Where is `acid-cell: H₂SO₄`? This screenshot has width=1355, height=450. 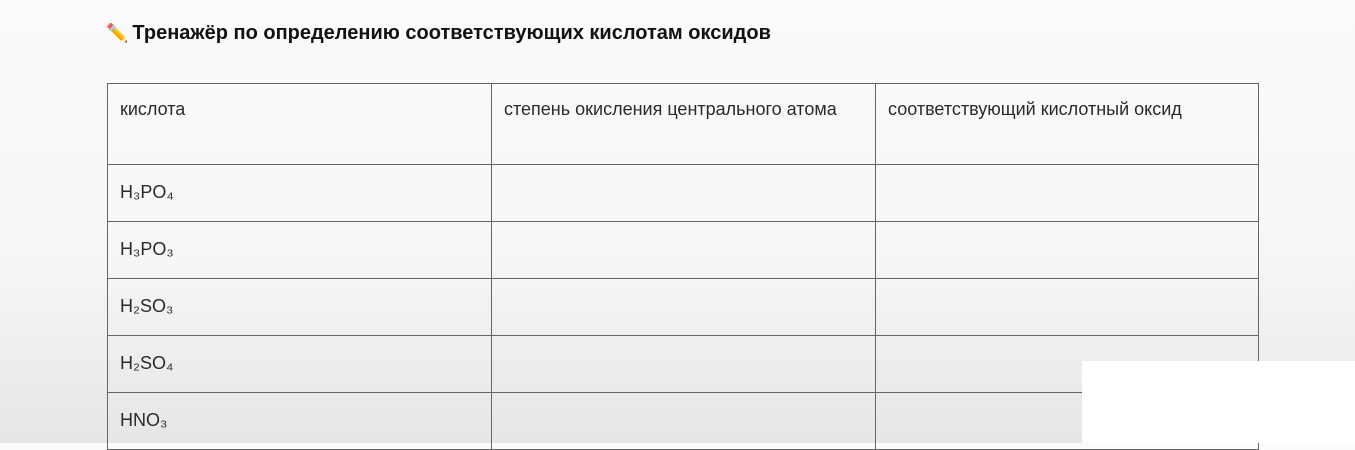
acid-cell: H₂SO₄ is located at coordinates (299, 364).